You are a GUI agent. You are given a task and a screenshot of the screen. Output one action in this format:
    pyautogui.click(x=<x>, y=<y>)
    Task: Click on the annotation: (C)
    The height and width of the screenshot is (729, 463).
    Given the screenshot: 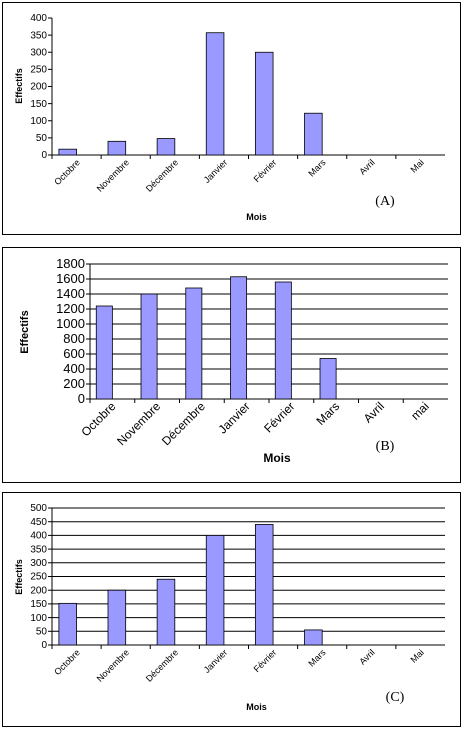 What is the action you would take?
    pyautogui.click(x=395, y=697)
    